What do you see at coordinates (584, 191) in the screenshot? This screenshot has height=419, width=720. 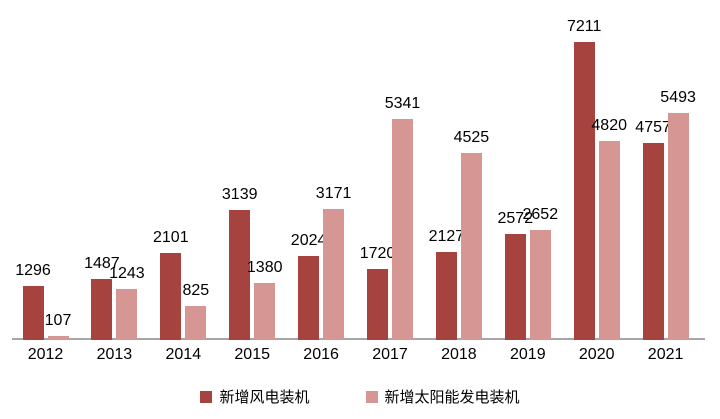 I see `bar-新增风电装机-2020` at bounding box center [584, 191].